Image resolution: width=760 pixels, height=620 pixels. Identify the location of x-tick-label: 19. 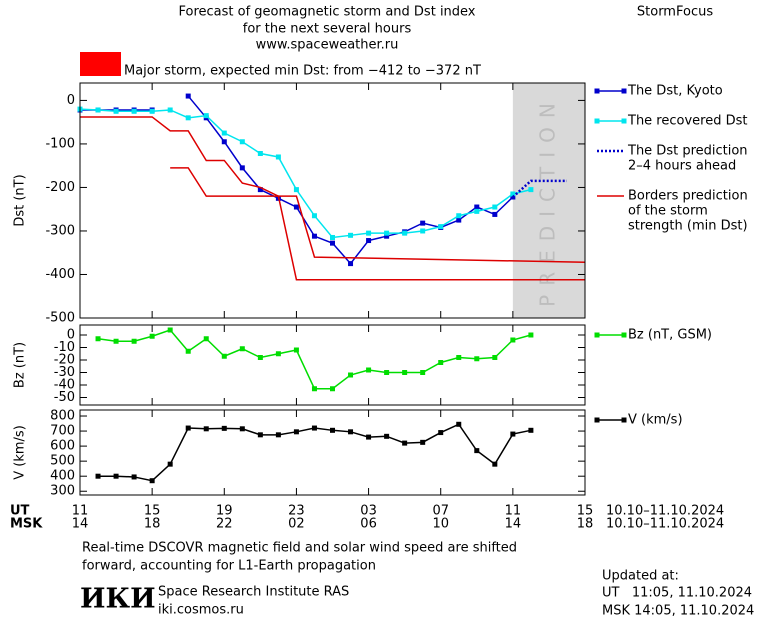
(224, 511).